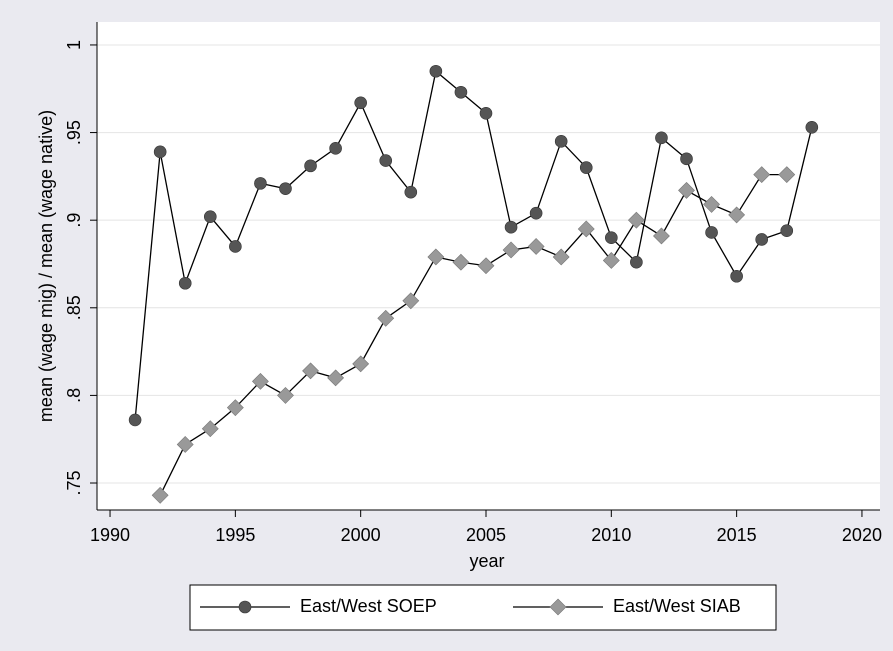 This screenshot has height=651, width=893. I want to click on y-tick-label: .9, so click(74, 220).